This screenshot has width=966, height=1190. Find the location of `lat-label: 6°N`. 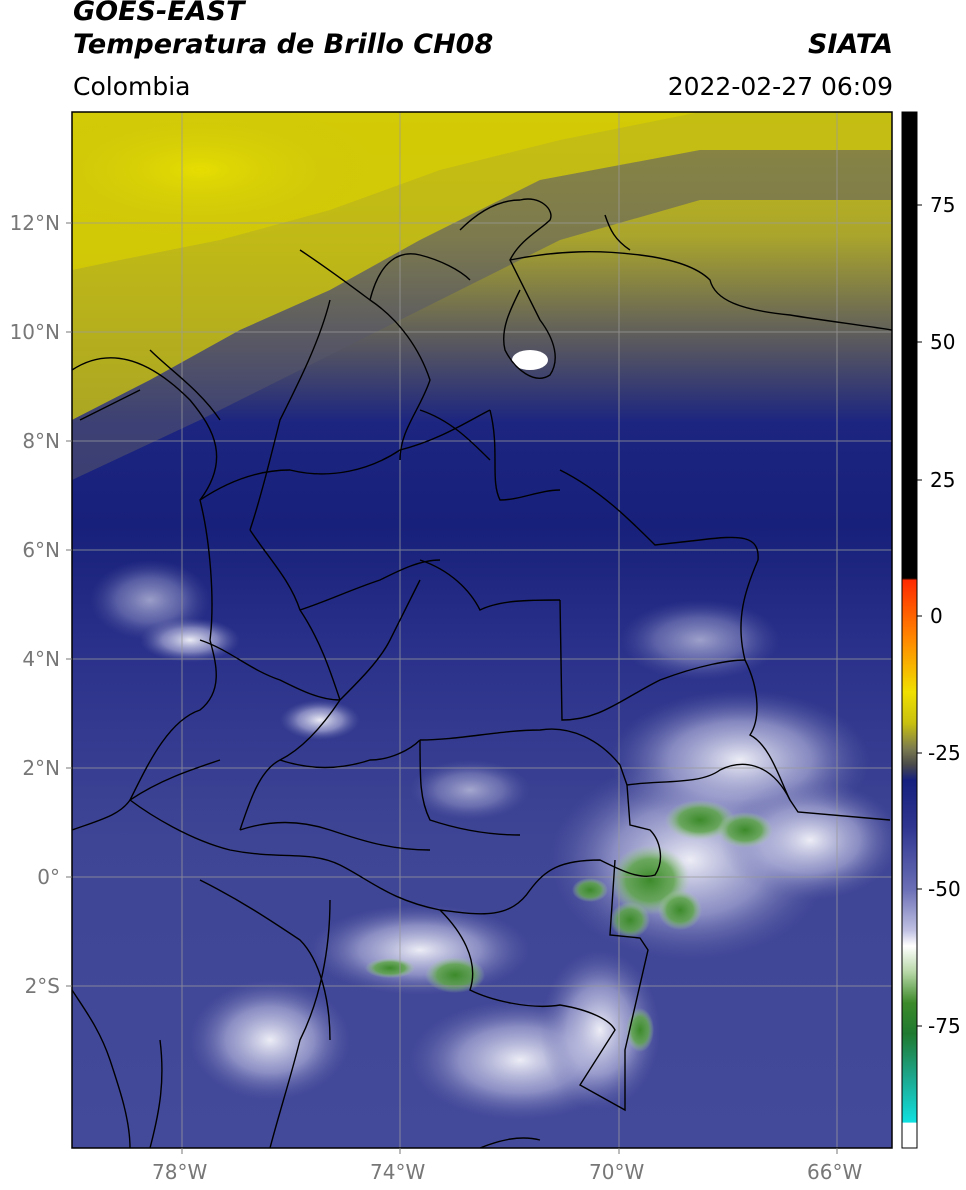

lat-label: 6°N is located at coordinates (41, 550).